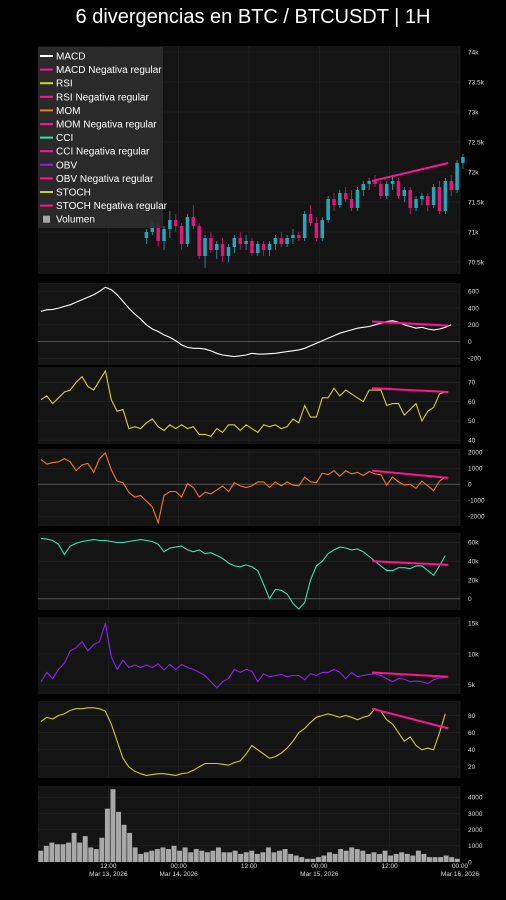  I want to click on rsi-panel: 40 50 60 70, so click(257, 405).